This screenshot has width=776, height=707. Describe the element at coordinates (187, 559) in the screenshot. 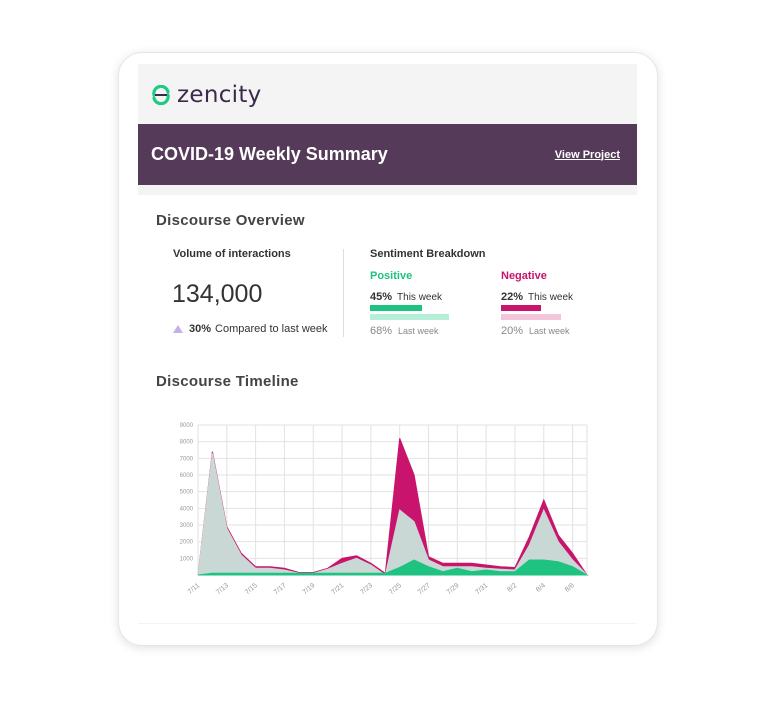

I see `y-tick-label: 1000` at that location.